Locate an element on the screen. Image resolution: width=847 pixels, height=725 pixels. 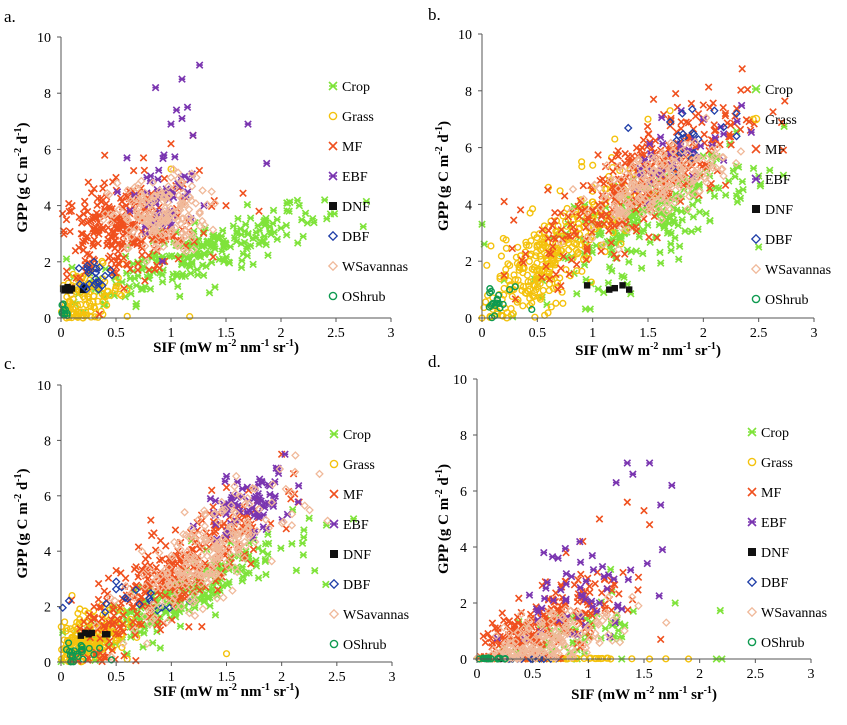
x-axis-label: SIF (mW m-2 nm-1 sr-1) is located at coordinates (227, 691).